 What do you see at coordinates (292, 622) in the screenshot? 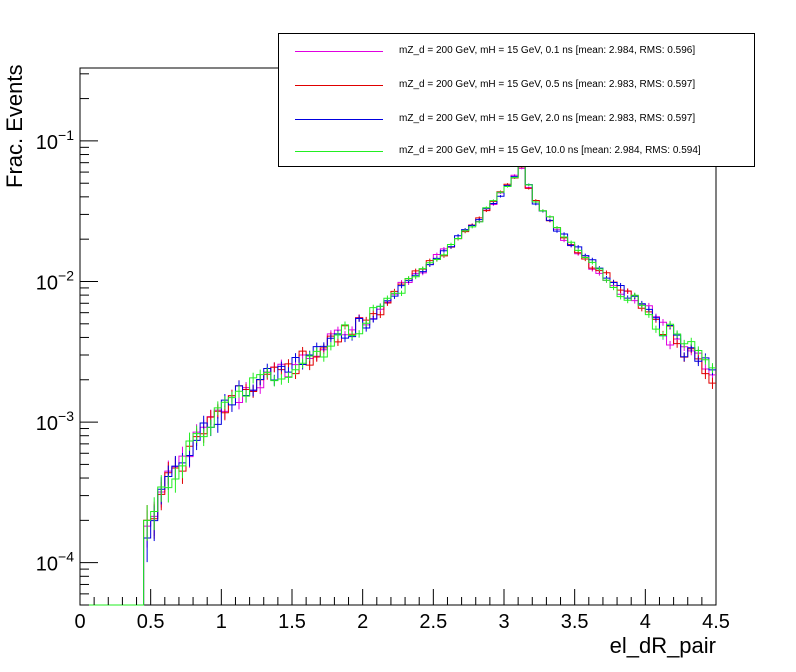
I see `x-tick-label: 1.5` at bounding box center [292, 622].